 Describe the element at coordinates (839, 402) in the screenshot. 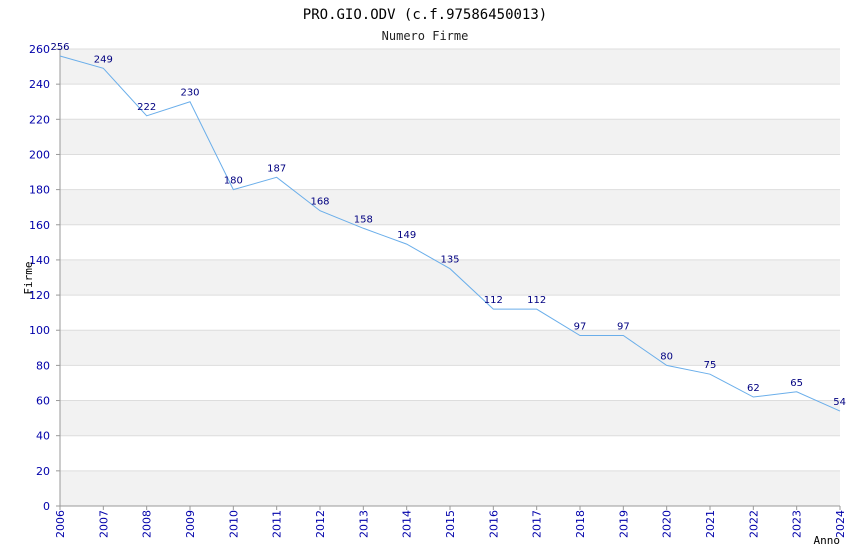

I see `data-label: 54` at that location.